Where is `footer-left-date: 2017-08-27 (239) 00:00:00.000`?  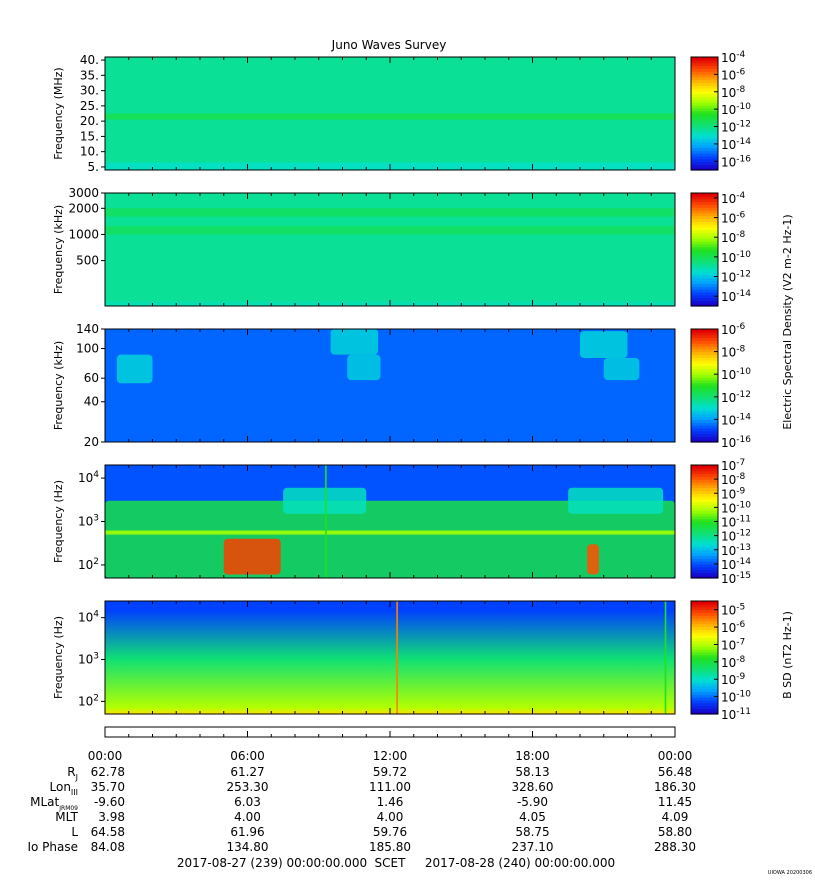 footer-left-date: 2017-08-27 (239) 00:00:00.000 is located at coordinates (272, 863).